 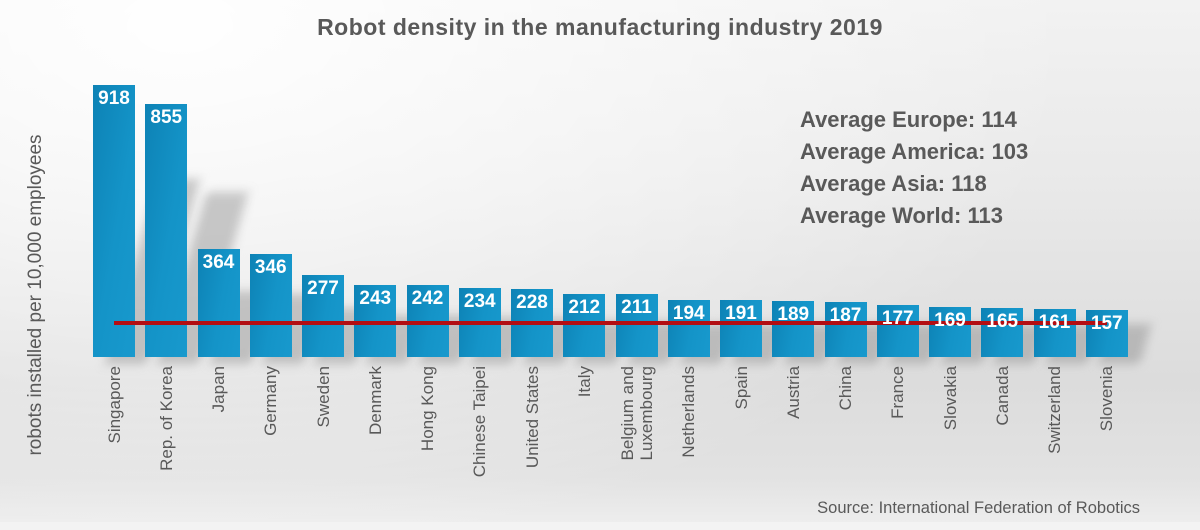 I want to click on bar-slot: 346 Germany, so click(x=286, y=345).